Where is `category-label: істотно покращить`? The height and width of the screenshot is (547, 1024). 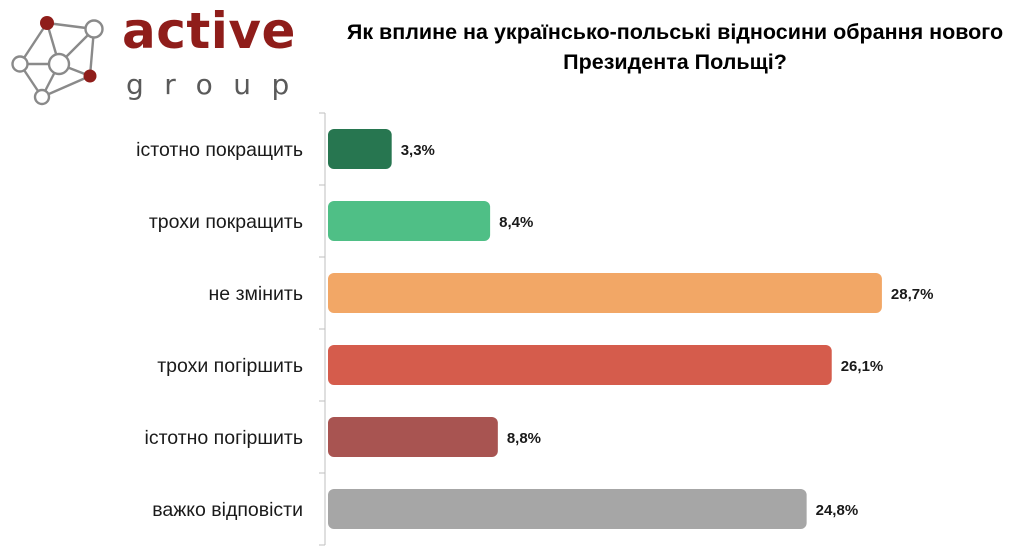 category-label: істотно покращить is located at coordinates (219, 150).